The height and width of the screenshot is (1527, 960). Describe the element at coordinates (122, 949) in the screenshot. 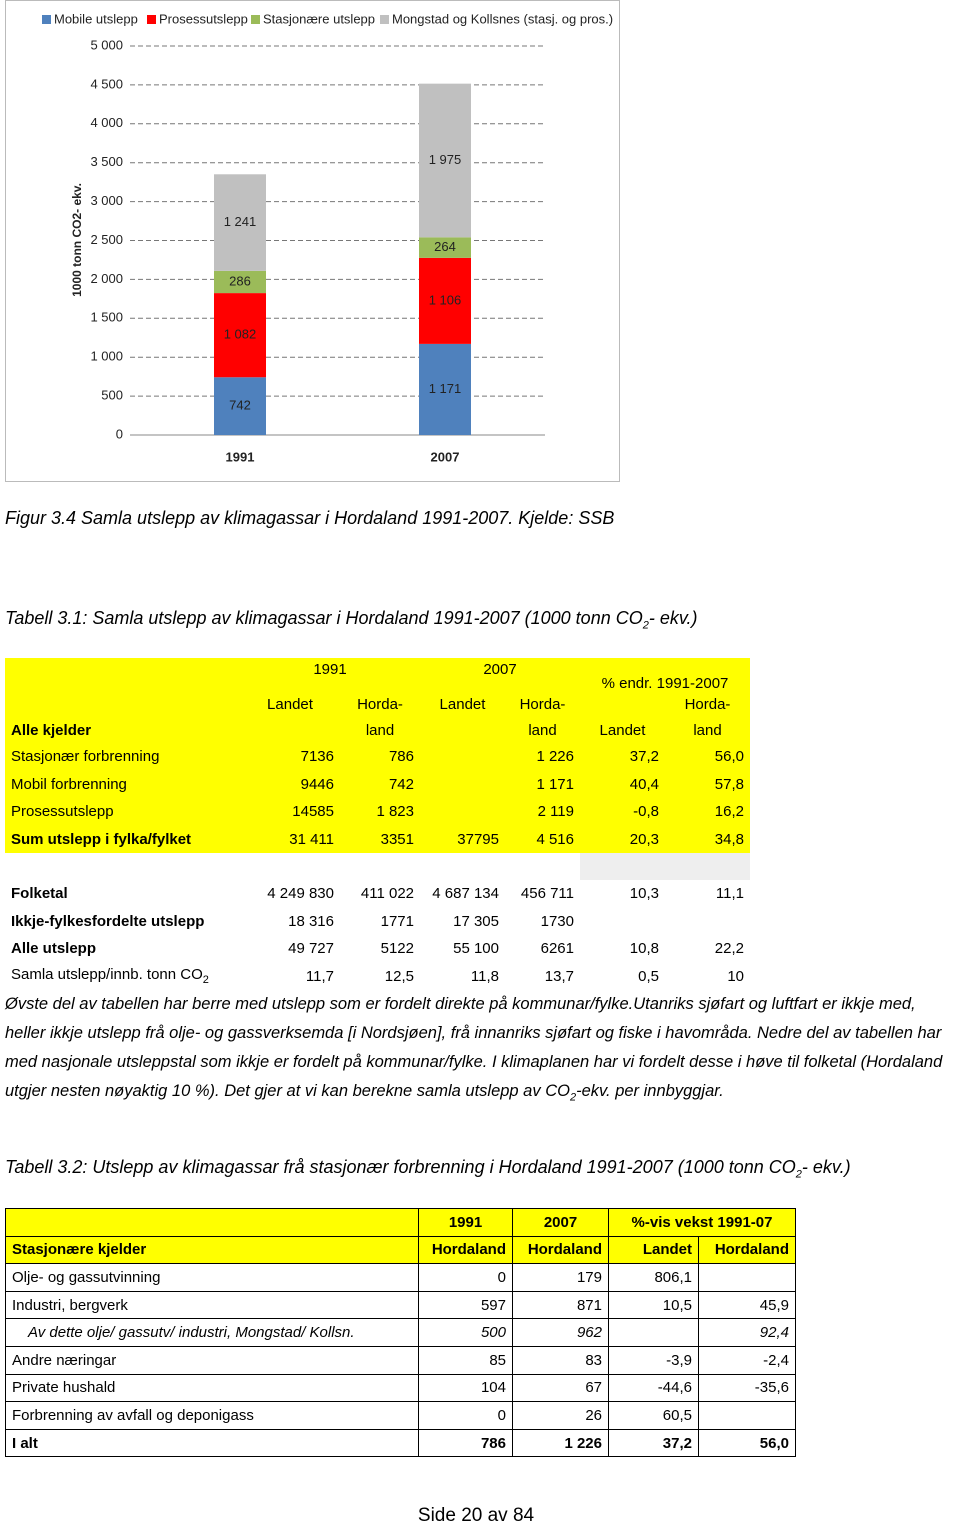

I see `row-label: Alle utslepp` at that location.